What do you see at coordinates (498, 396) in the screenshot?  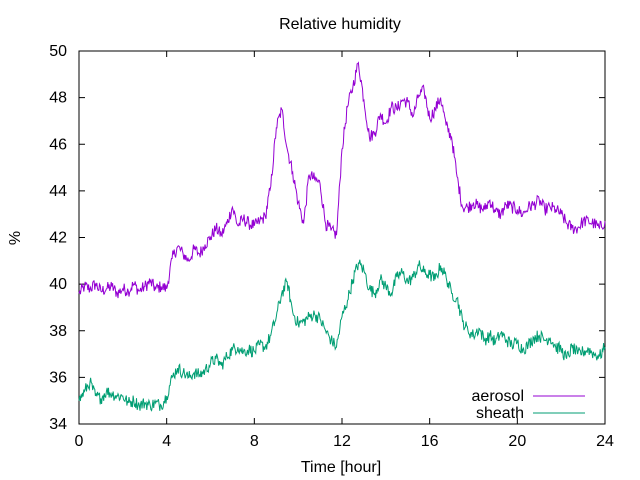 I see `legend-label-aerosol: aerosol` at bounding box center [498, 396].